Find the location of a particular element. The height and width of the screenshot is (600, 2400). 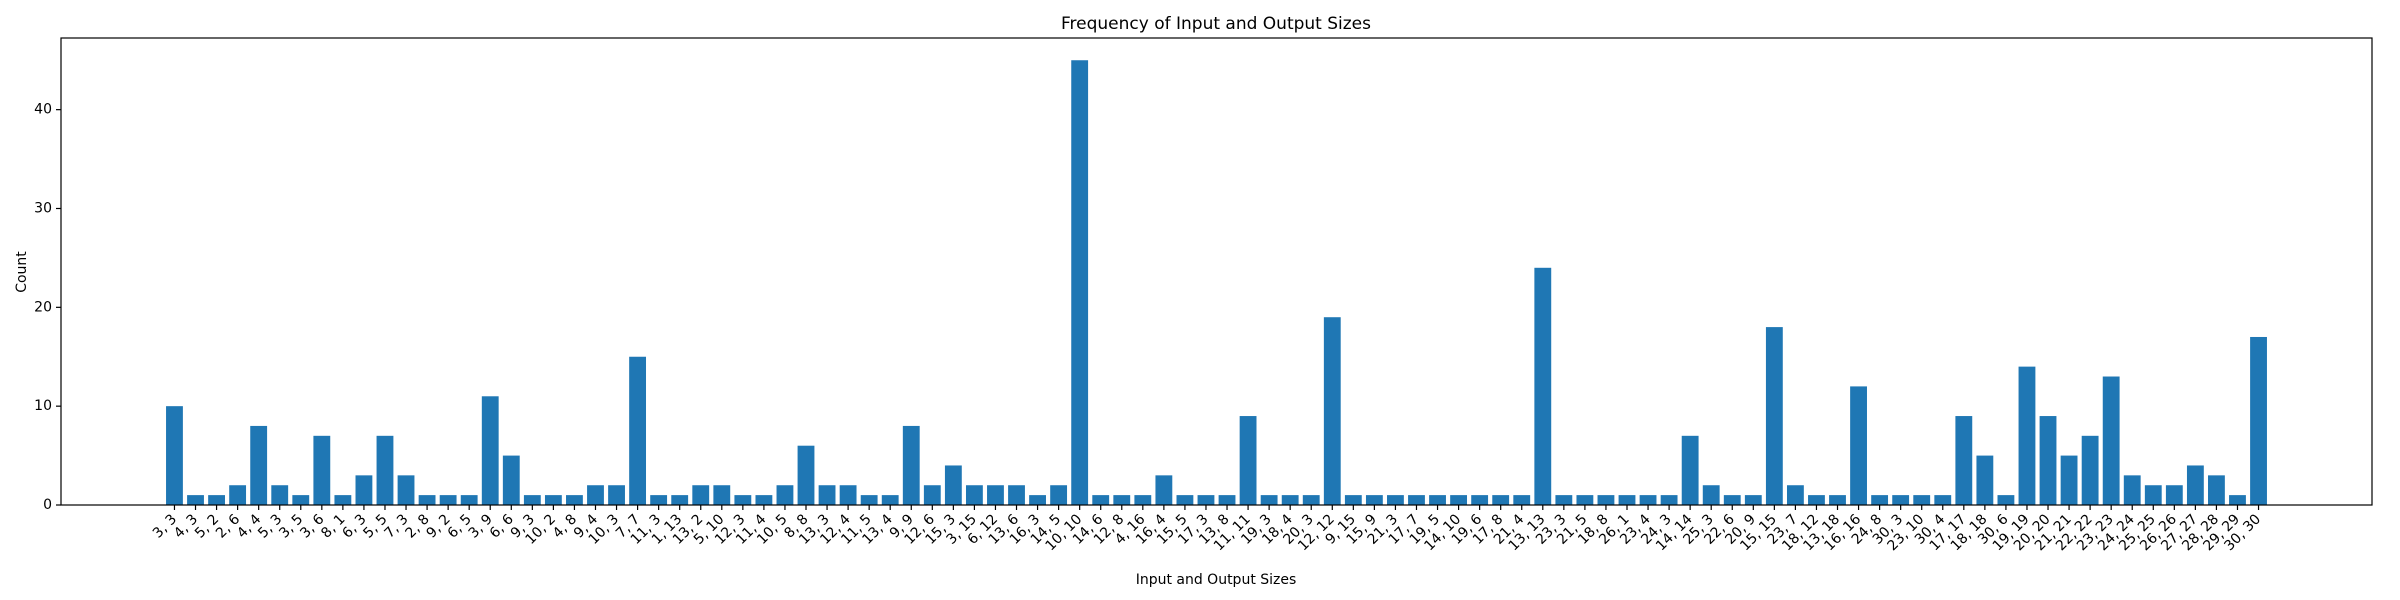

chart-title: Frequency of Input and Output Sizes is located at coordinates (1216, 24).